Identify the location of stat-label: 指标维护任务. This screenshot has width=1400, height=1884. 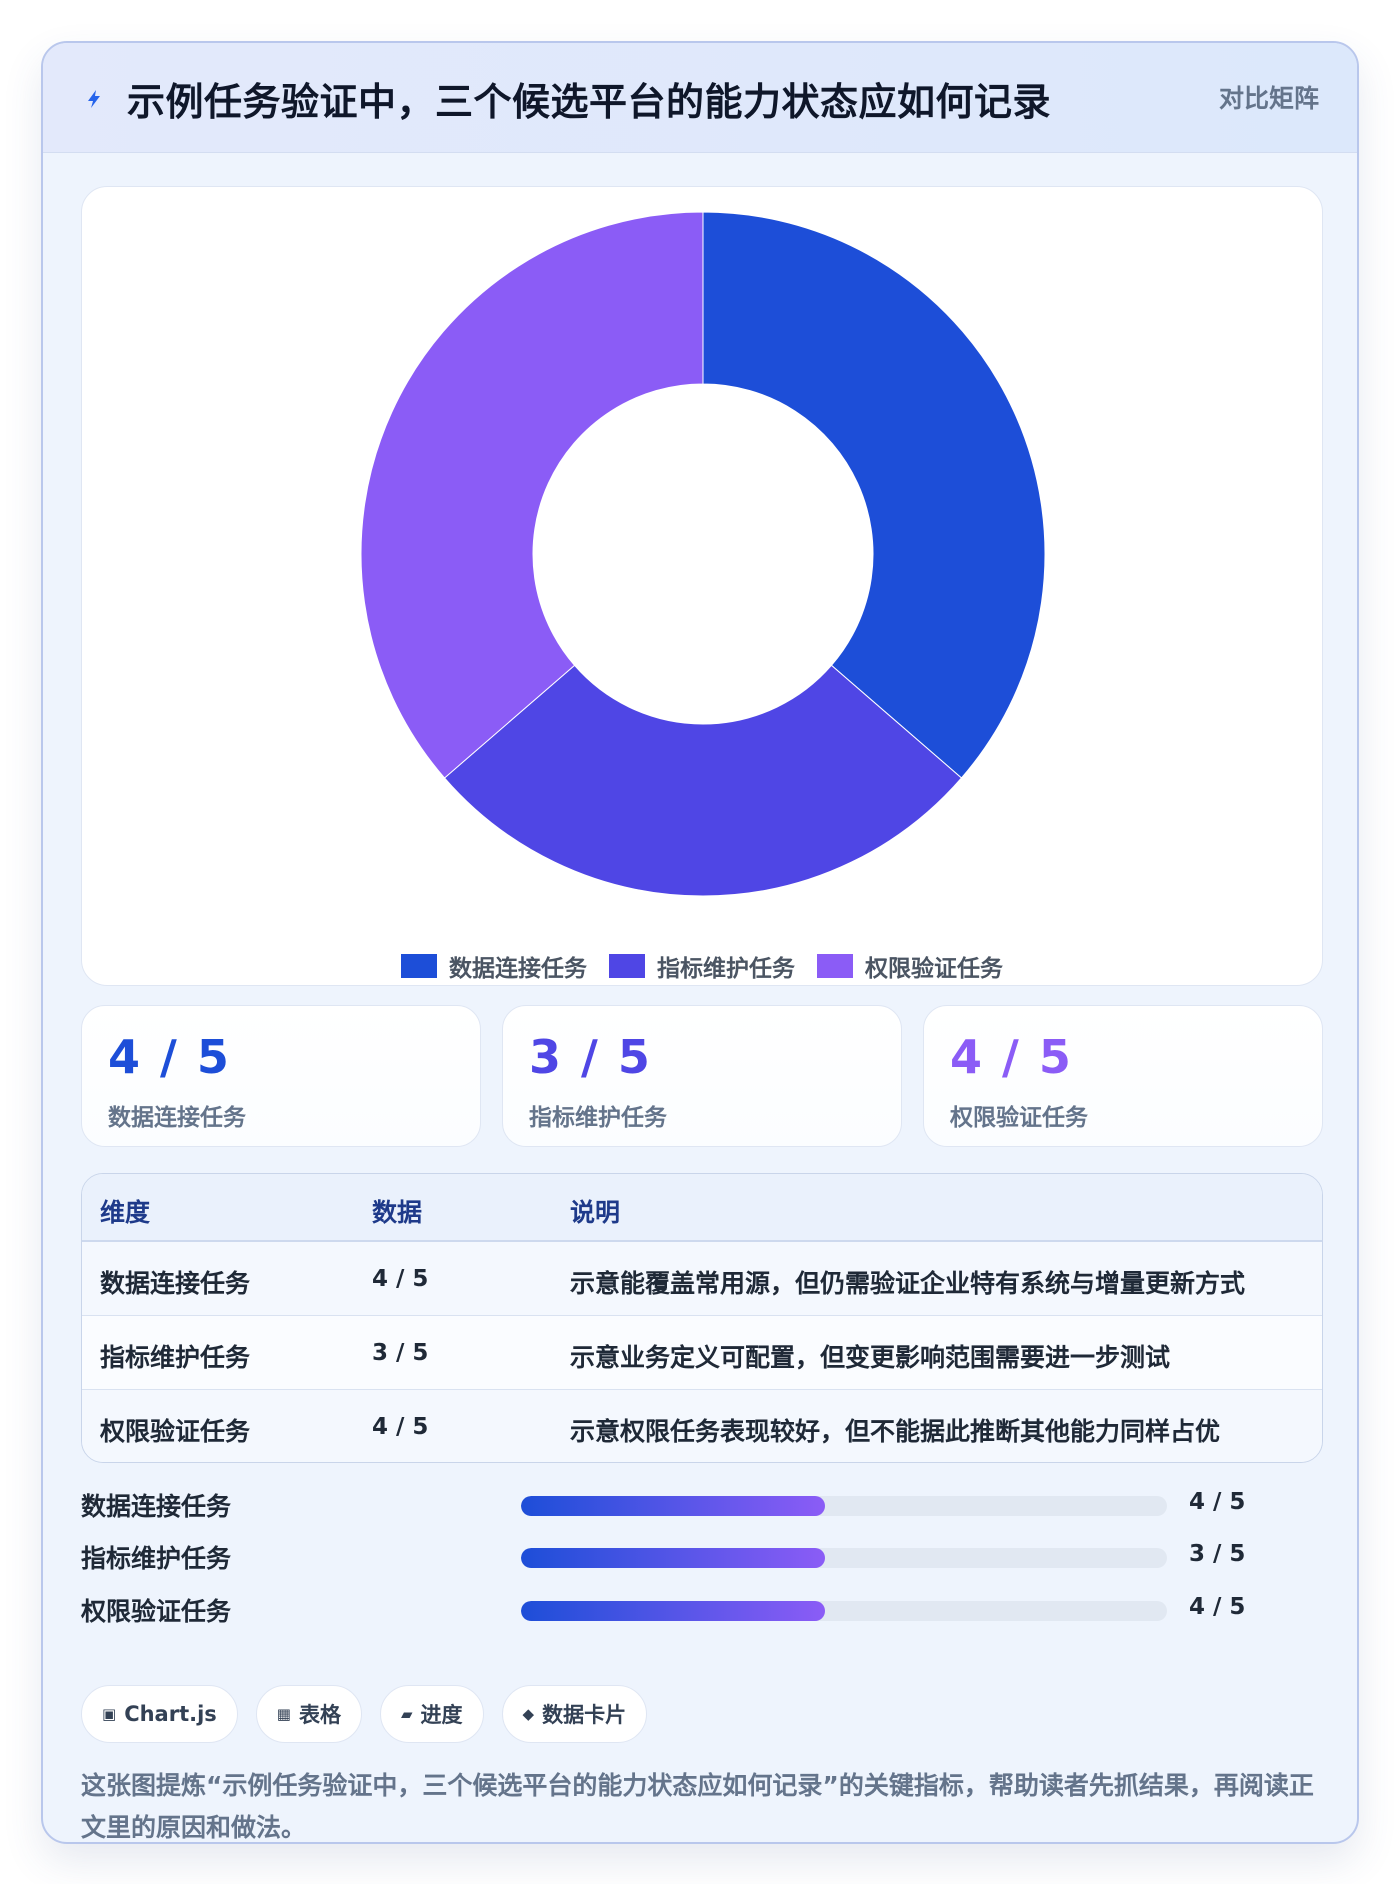
(598, 1118).